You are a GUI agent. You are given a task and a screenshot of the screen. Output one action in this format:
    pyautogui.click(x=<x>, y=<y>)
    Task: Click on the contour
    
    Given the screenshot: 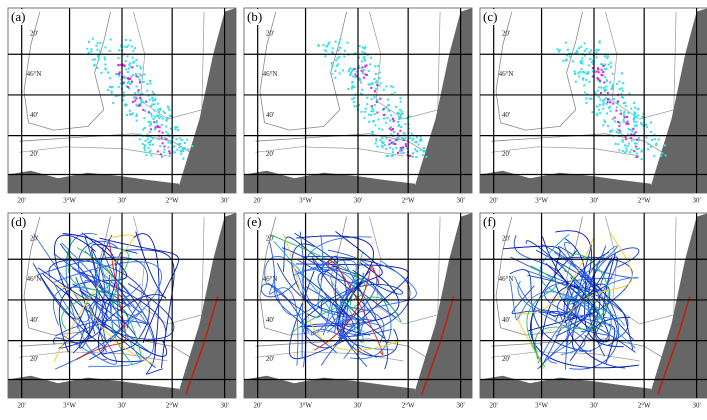 What is the action you would take?
    pyautogui.click(x=577, y=143)
    